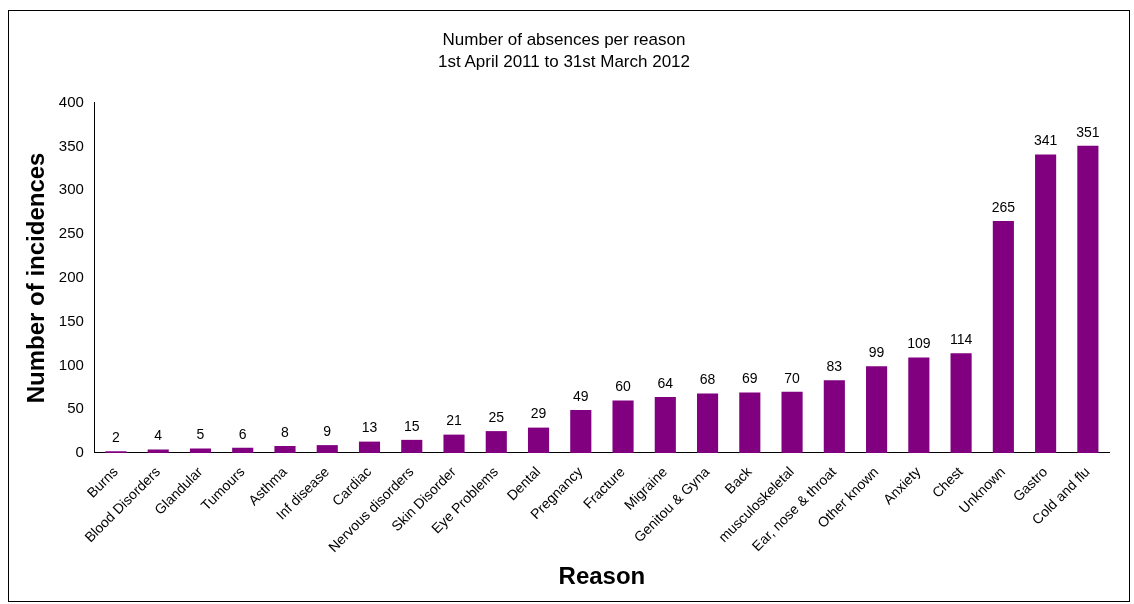 This screenshot has height=604, width=1134. I want to click on y-tick-label: 0, so click(79, 452).